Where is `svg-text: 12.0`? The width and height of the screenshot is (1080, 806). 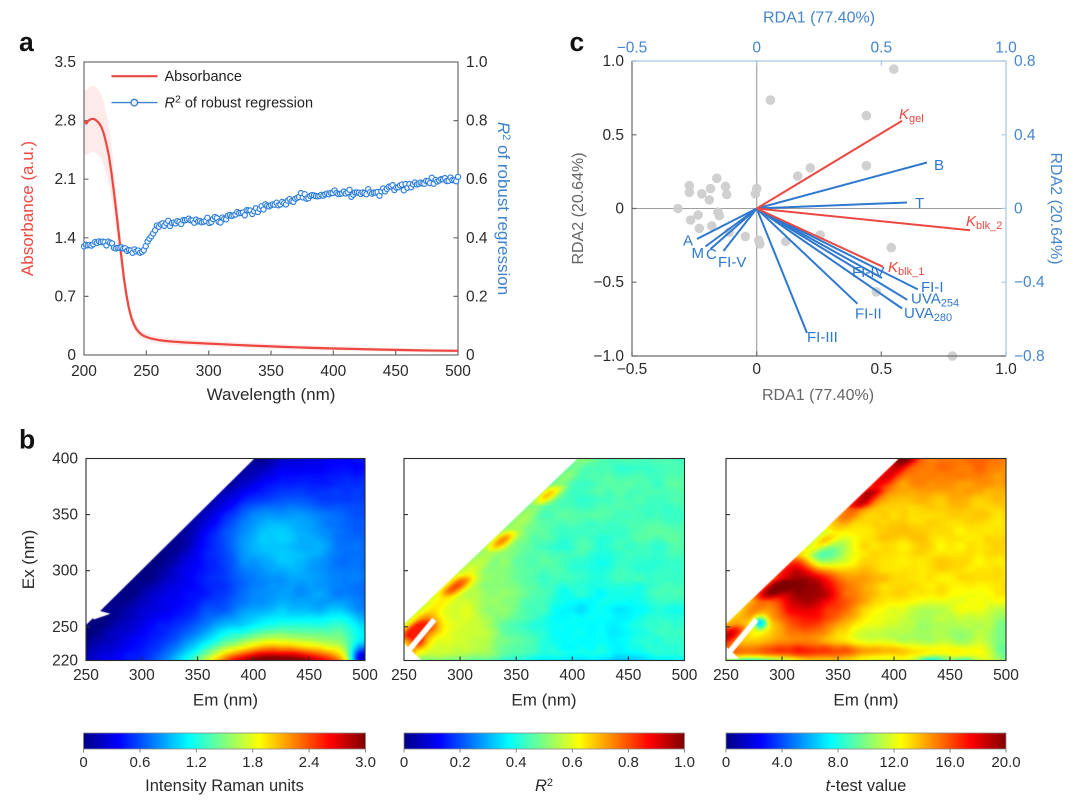
svg-text: 12.0 is located at coordinates (893, 762).